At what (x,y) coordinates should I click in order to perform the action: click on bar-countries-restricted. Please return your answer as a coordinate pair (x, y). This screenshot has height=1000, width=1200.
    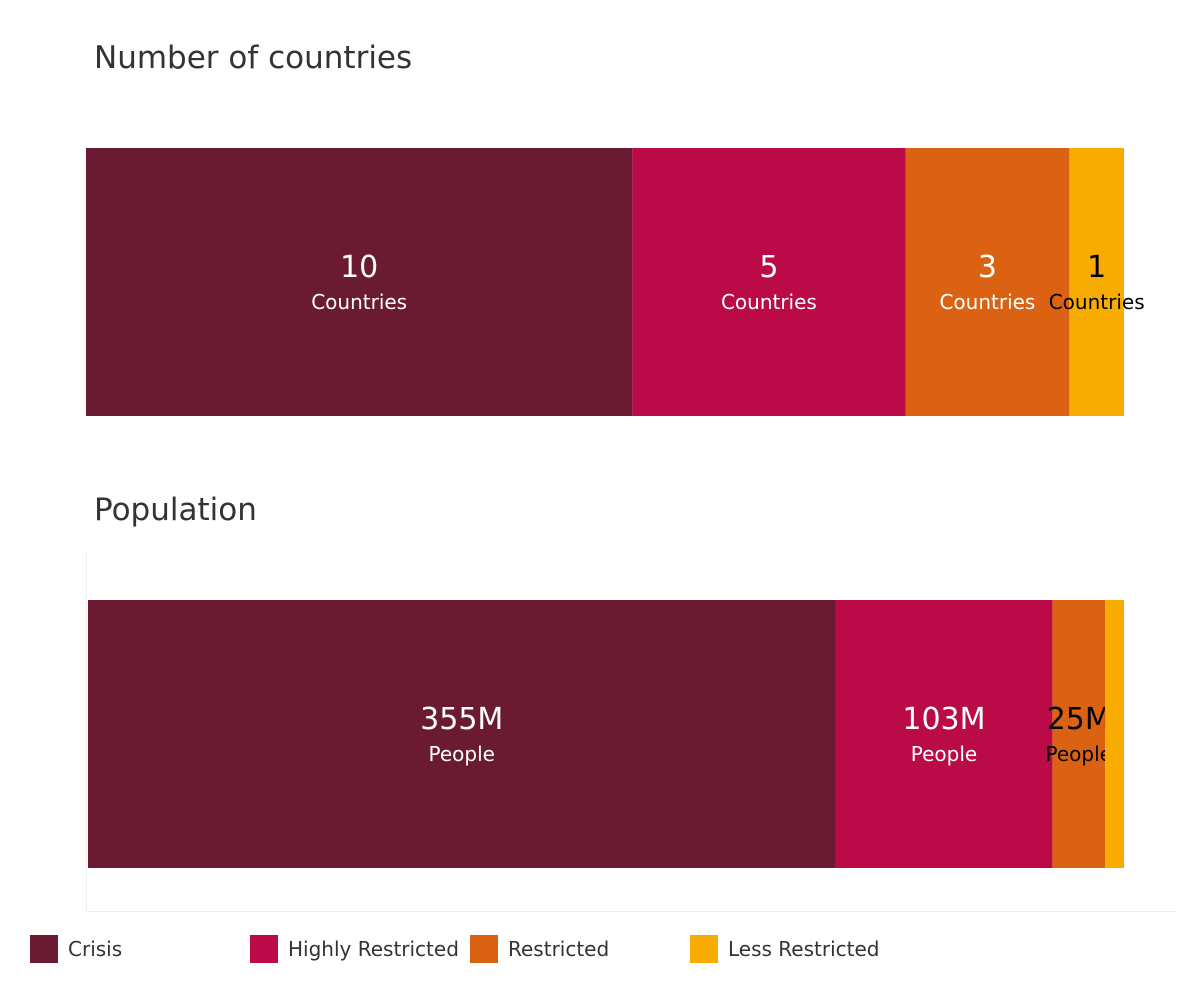
    Looking at the image, I should click on (987, 282).